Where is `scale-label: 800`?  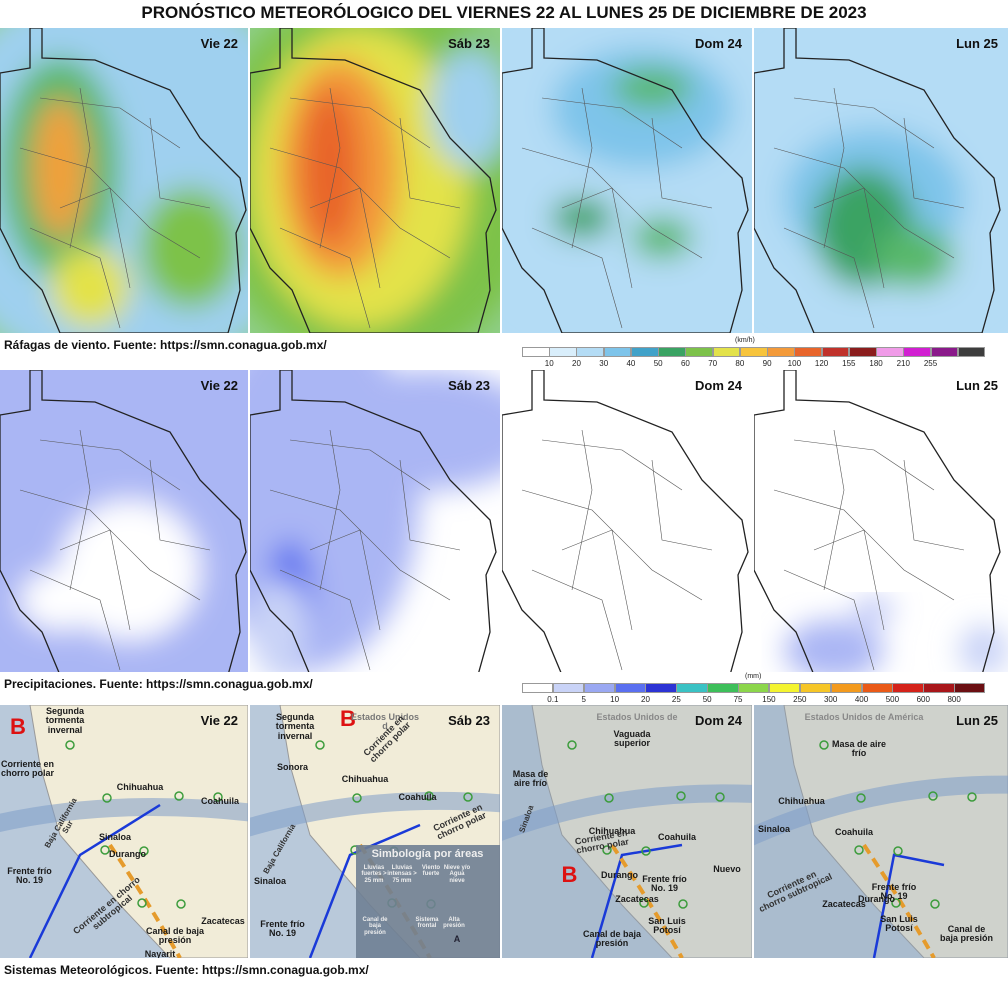 scale-label: 800 is located at coordinates (954, 699).